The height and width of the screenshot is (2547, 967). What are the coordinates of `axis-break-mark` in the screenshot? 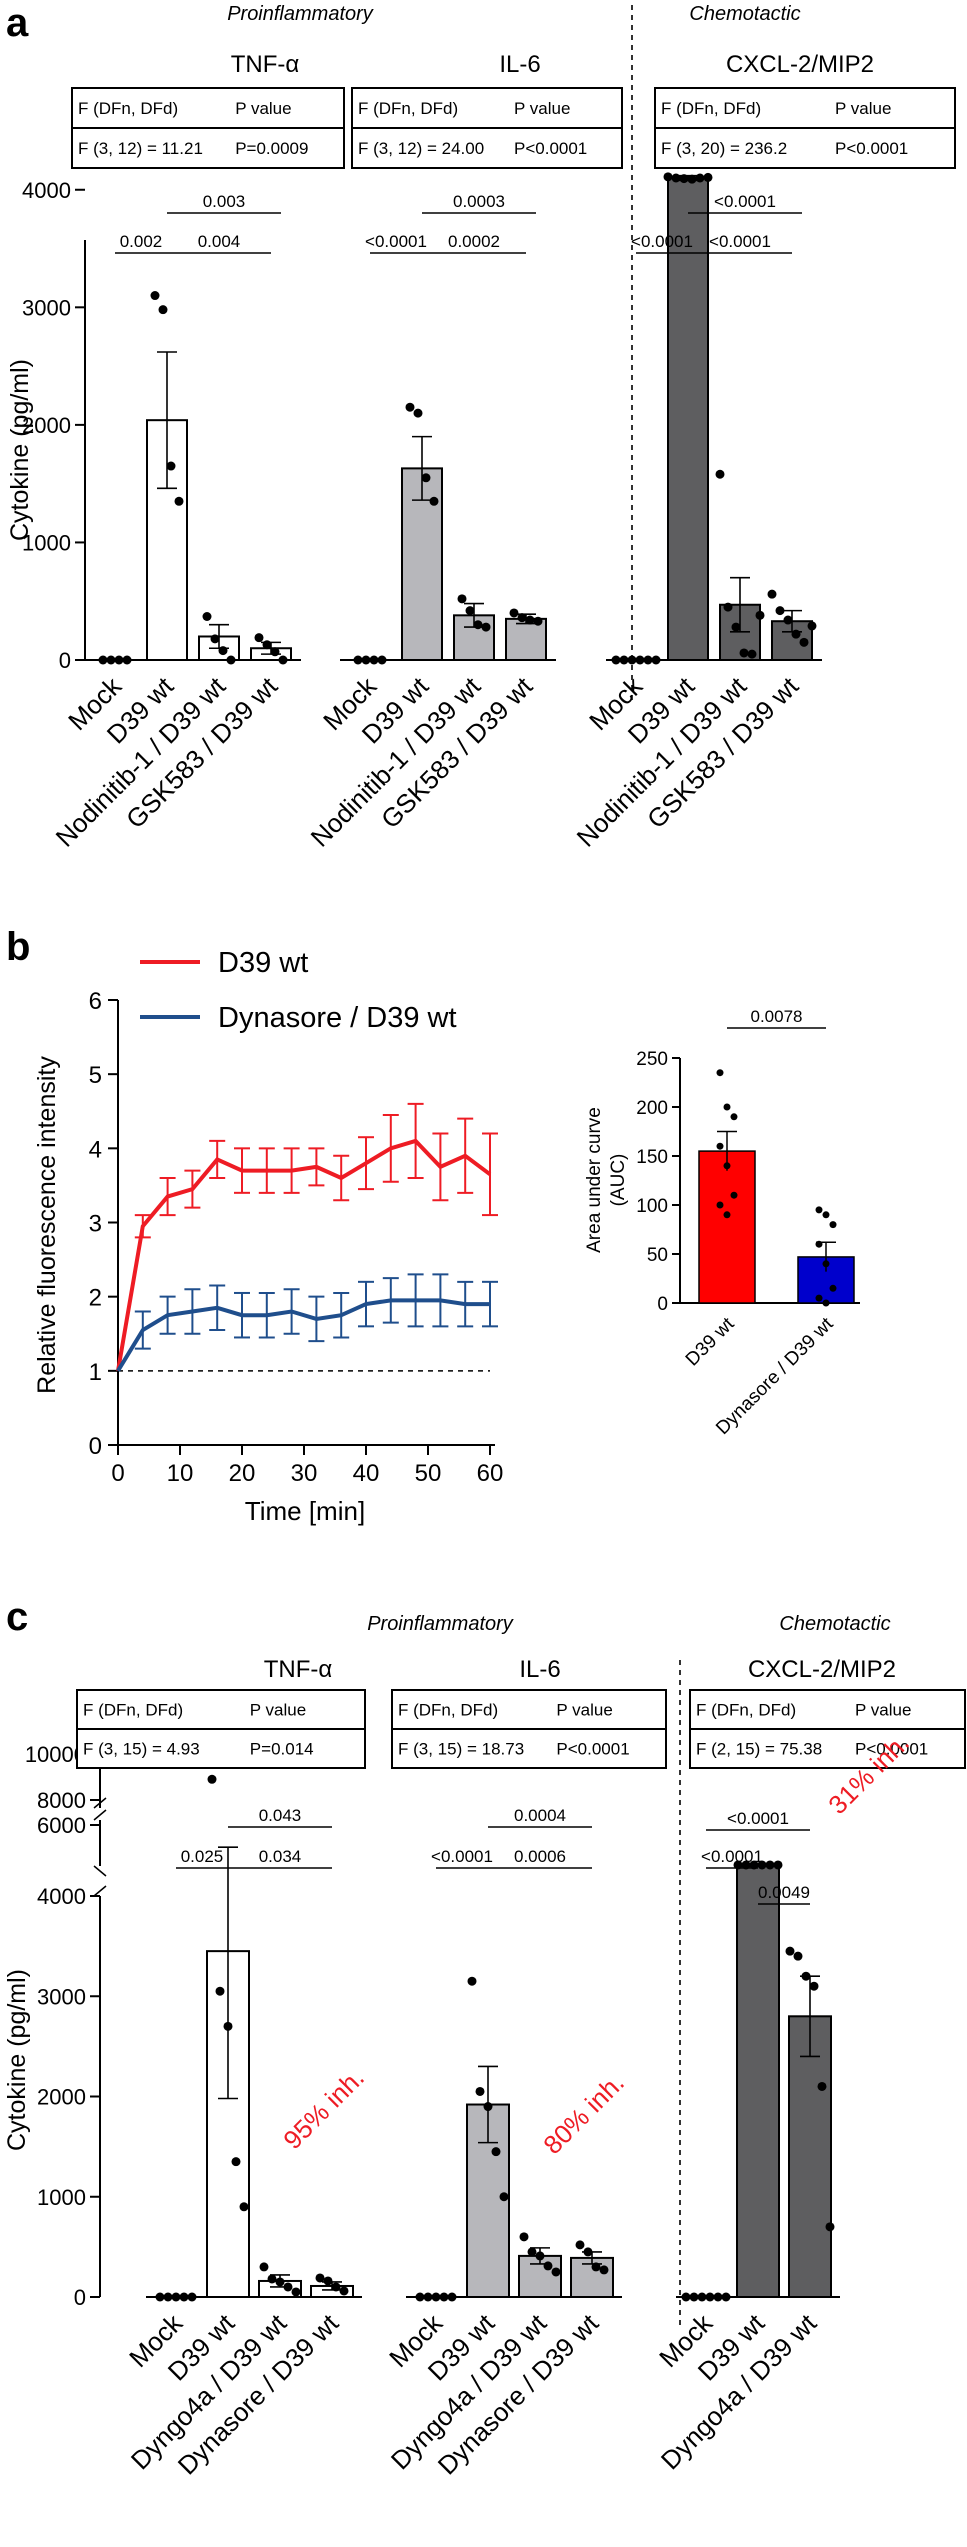 It's located at (100, 1803).